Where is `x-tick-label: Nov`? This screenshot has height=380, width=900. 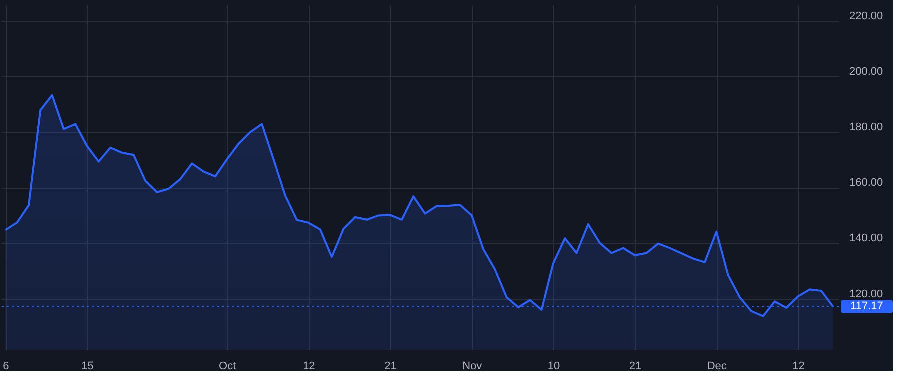 x-tick-label: Nov is located at coordinates (472, 366).